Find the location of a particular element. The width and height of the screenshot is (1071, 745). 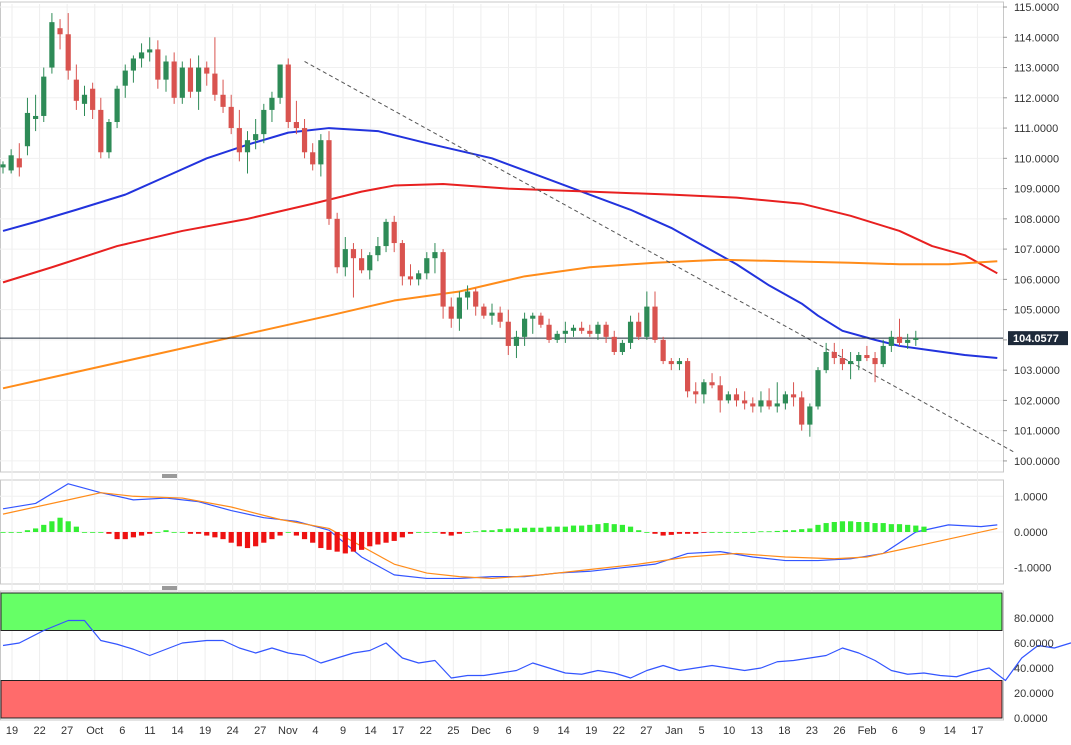

x-tick-label: 6 is located at coordinates (895, 731).